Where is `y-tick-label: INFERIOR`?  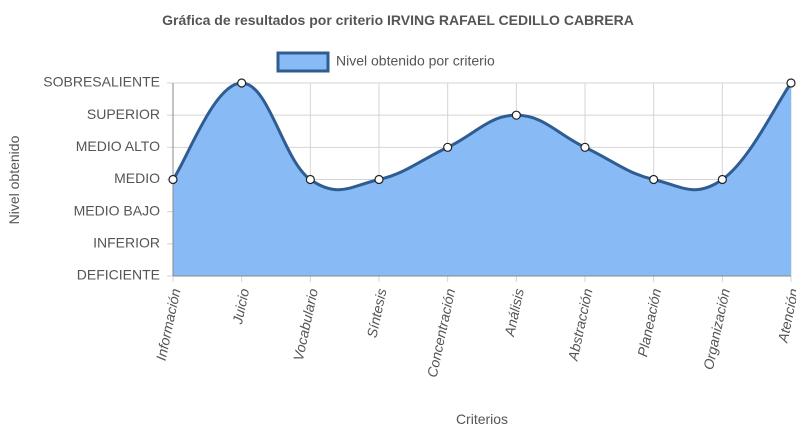
y-tick-label: INFERIOR is located at coordinates (126, 243).